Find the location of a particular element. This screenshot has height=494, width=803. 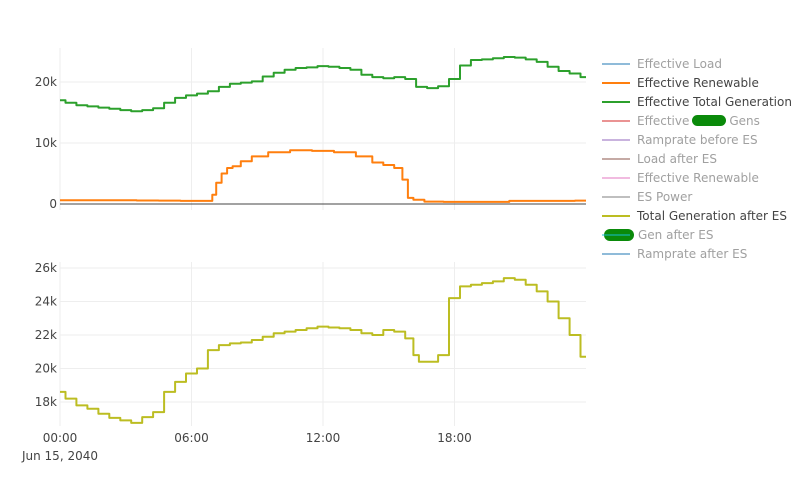

legend-label-tail: Gens is located at coordinates (744, 120).